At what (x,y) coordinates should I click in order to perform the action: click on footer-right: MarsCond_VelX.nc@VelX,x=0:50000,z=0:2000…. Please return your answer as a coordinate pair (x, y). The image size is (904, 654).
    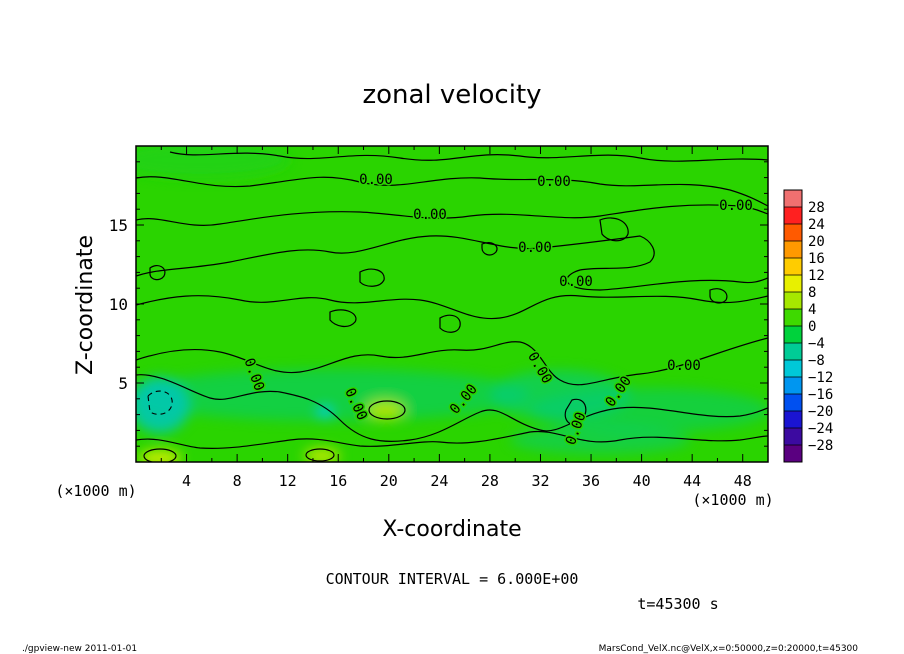
    Looking at the image, I should click on (729, 649).